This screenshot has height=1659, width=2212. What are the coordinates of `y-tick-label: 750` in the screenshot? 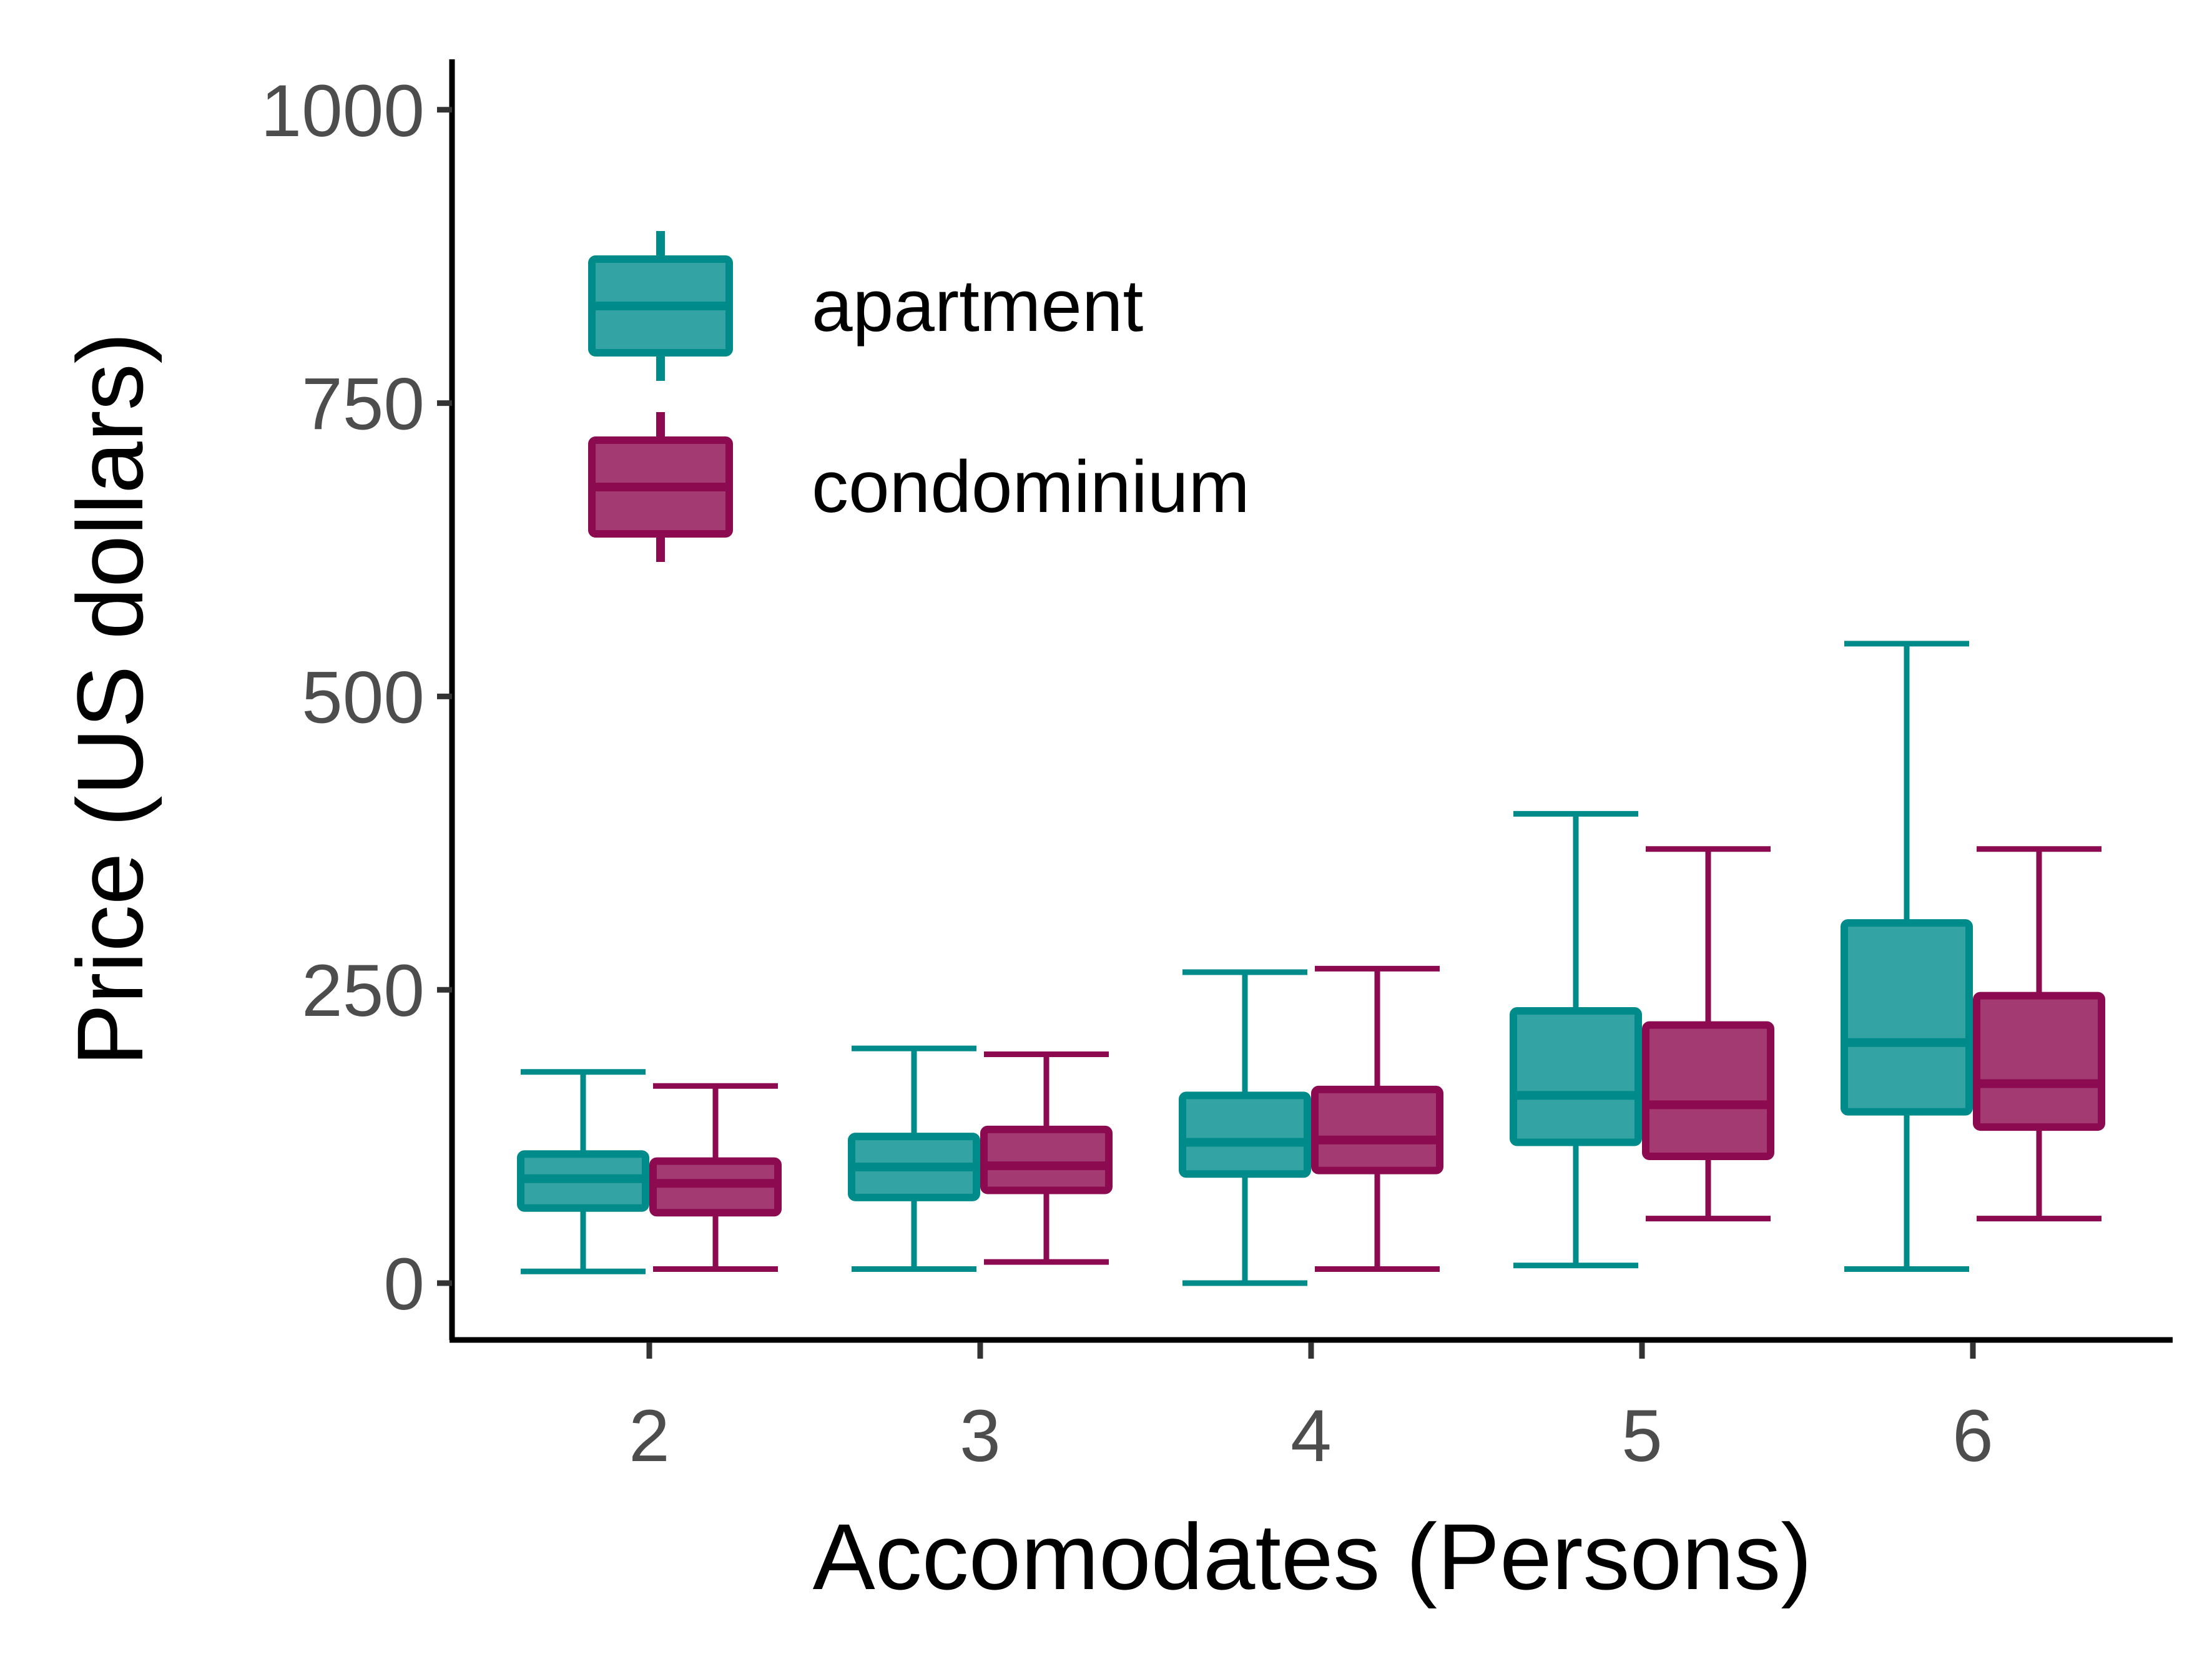 It's located at (363, 404).